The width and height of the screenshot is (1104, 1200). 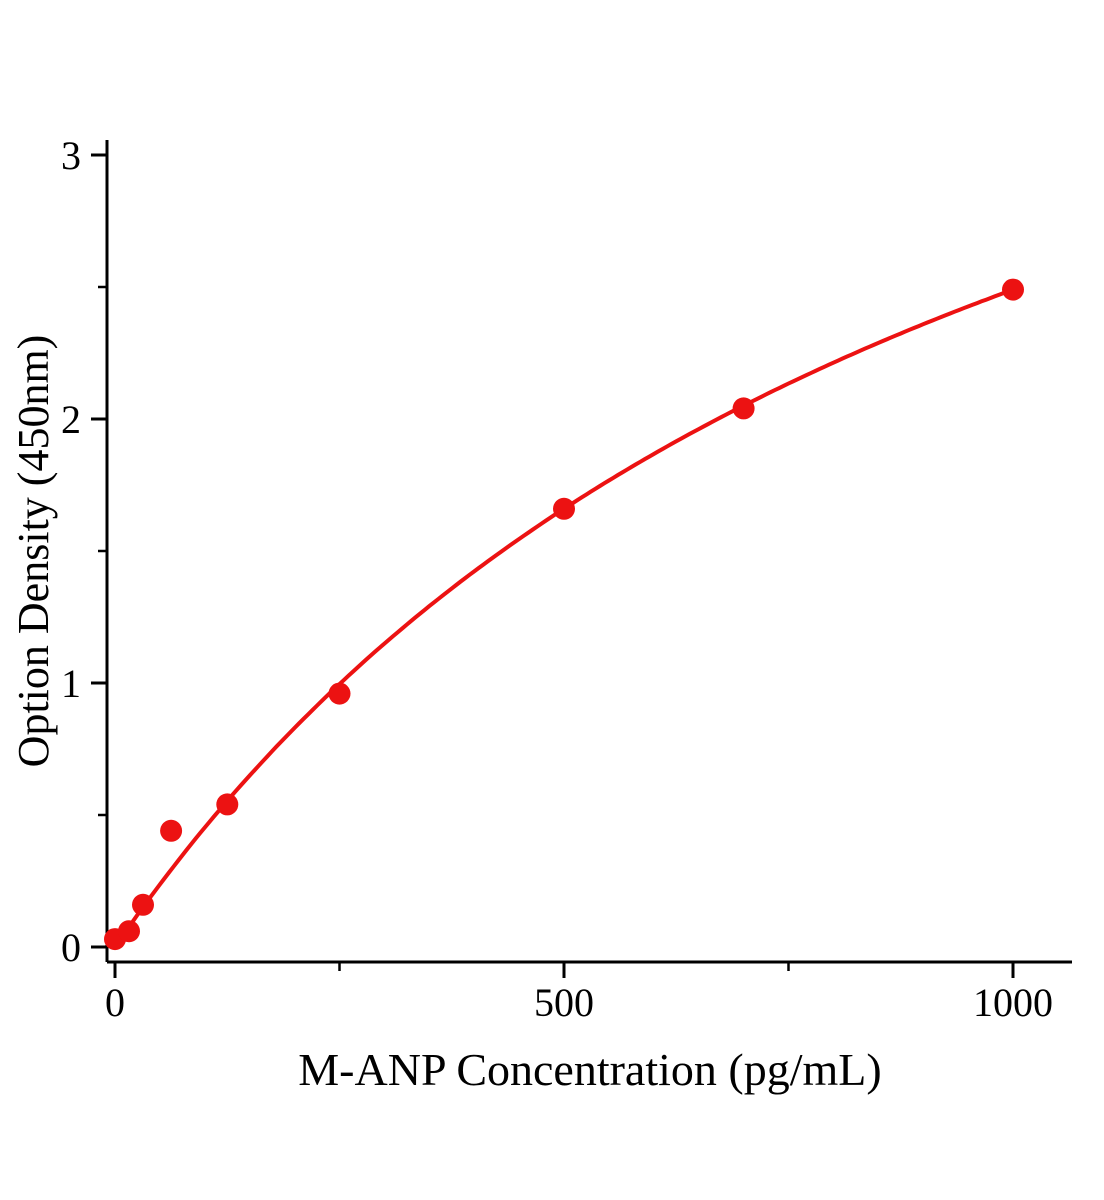 I want to click on y-tick-label: 1, so click(x=71, y=683).